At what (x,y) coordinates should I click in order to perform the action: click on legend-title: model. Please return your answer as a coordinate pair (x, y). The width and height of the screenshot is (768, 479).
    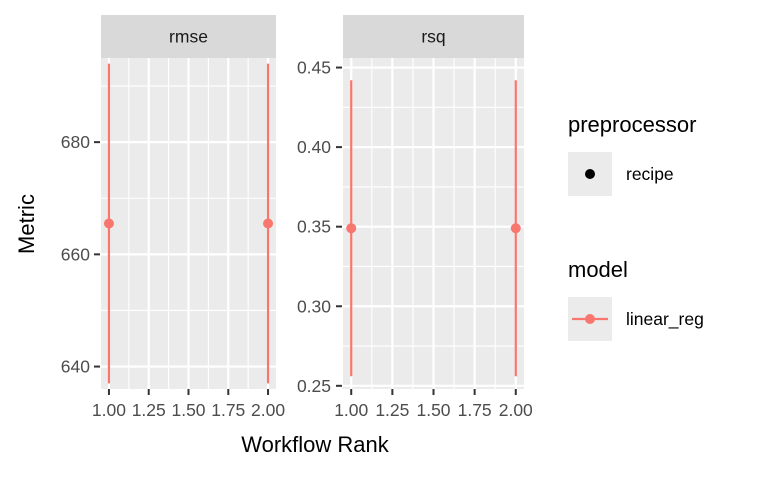
    Looking at the image, I should click on (598, 269).